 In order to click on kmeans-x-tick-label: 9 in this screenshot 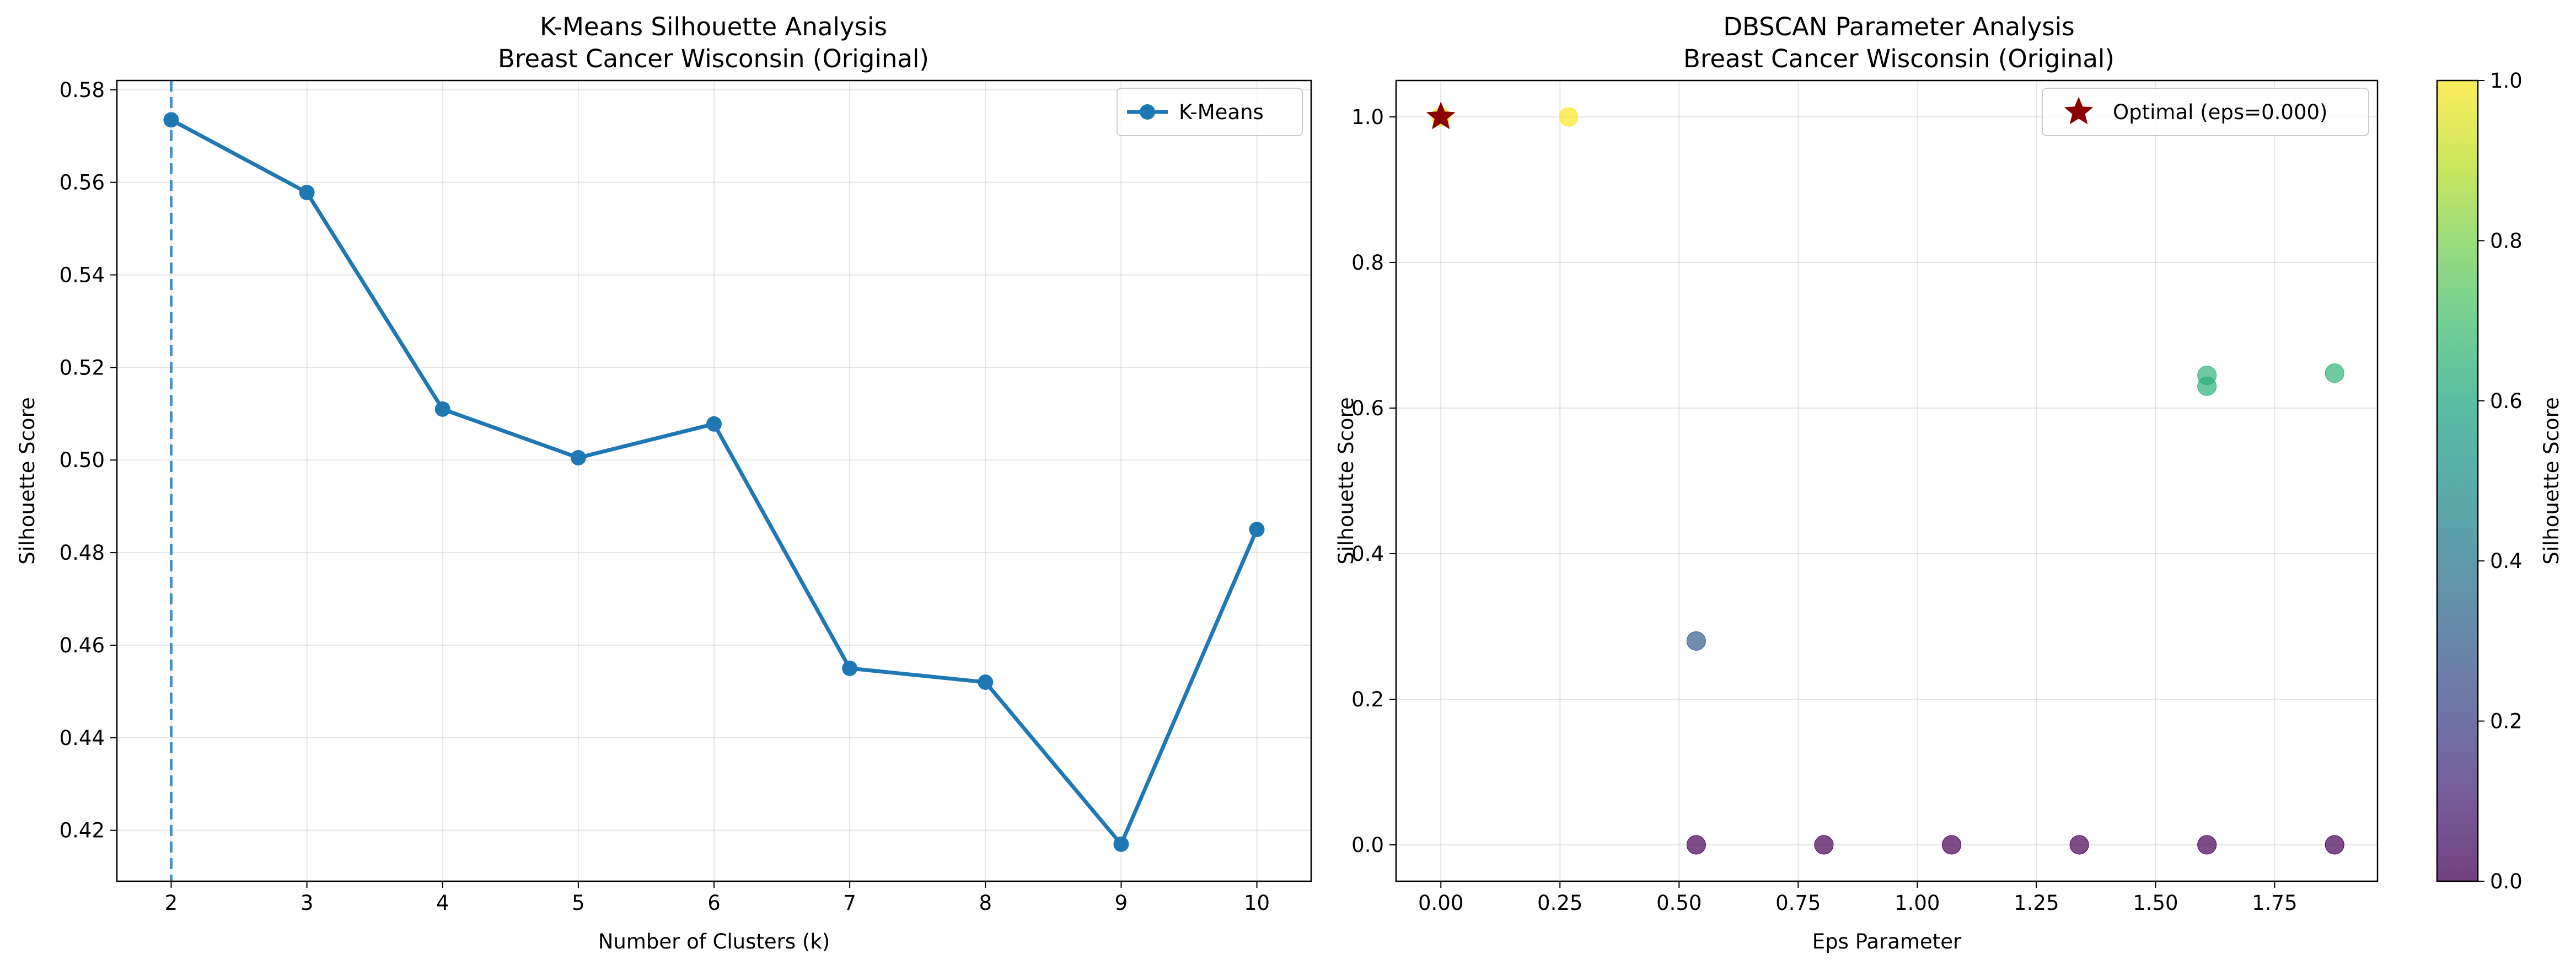, I will do `click(1121, 903)`.